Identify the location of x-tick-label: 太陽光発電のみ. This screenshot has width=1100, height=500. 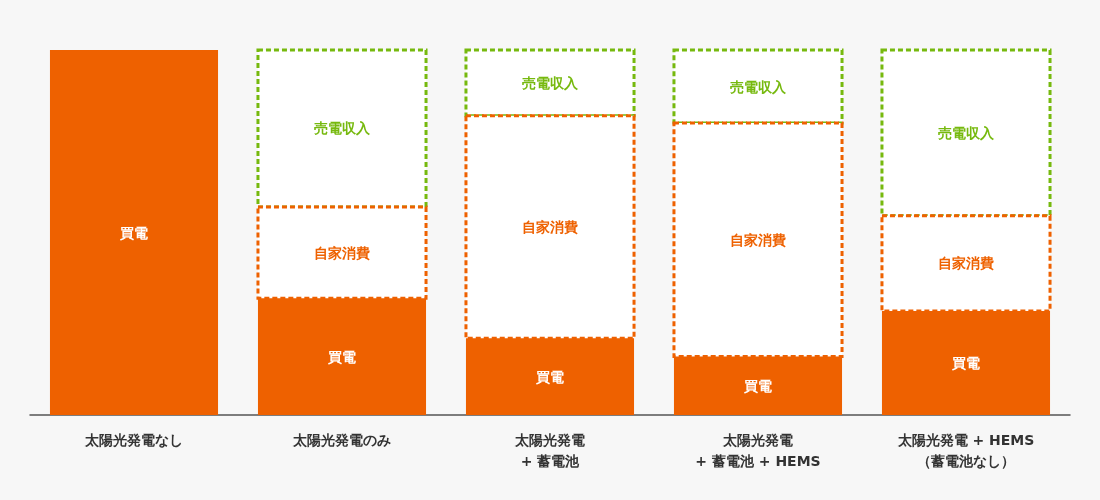
(341, 439).